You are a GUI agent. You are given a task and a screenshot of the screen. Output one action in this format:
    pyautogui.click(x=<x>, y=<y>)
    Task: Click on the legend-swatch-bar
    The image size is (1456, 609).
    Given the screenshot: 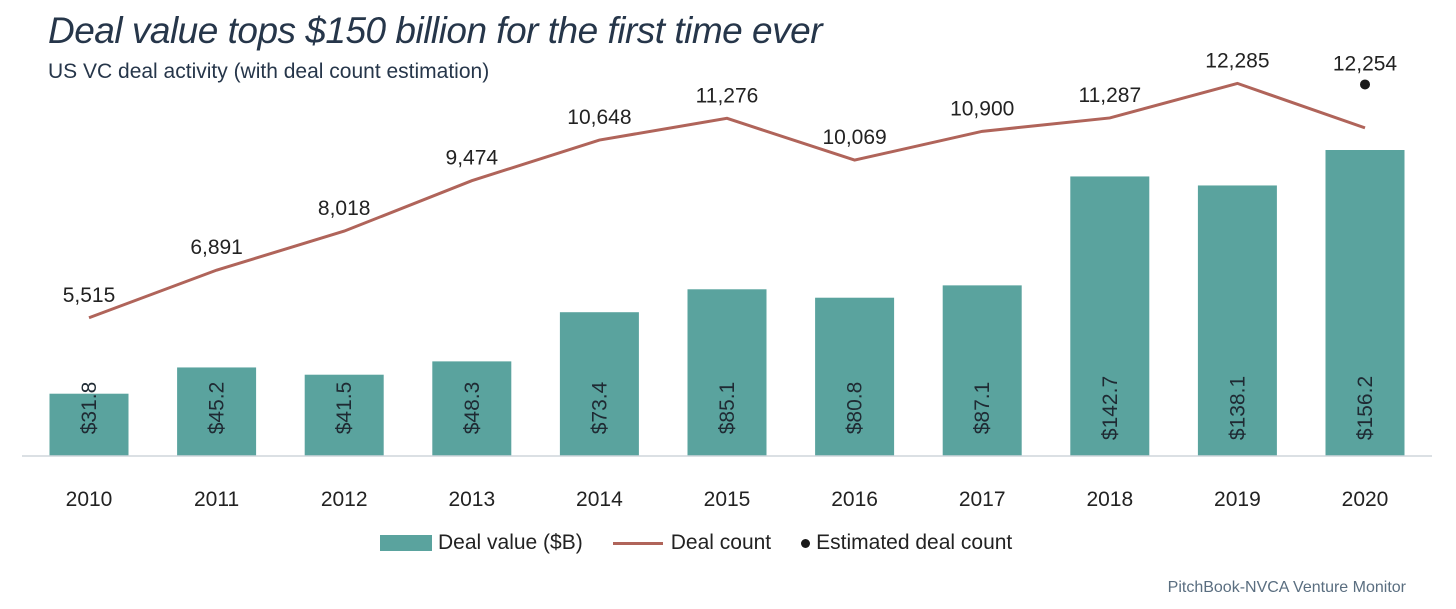 What is the action you would take?
    pyautogui.click(x=406, y=543)
    